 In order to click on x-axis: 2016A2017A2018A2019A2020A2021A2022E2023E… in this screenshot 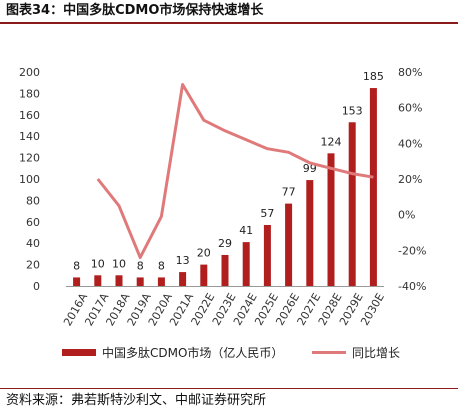, I will do `click(224, 307)`.